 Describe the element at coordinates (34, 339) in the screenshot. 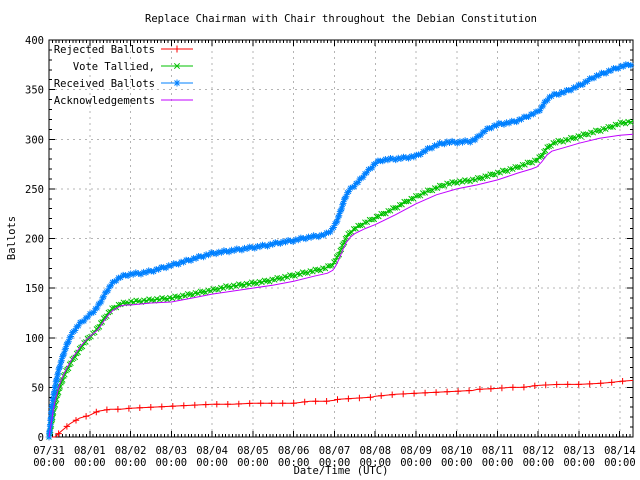

I see `y-tick-label: 100` at that location.